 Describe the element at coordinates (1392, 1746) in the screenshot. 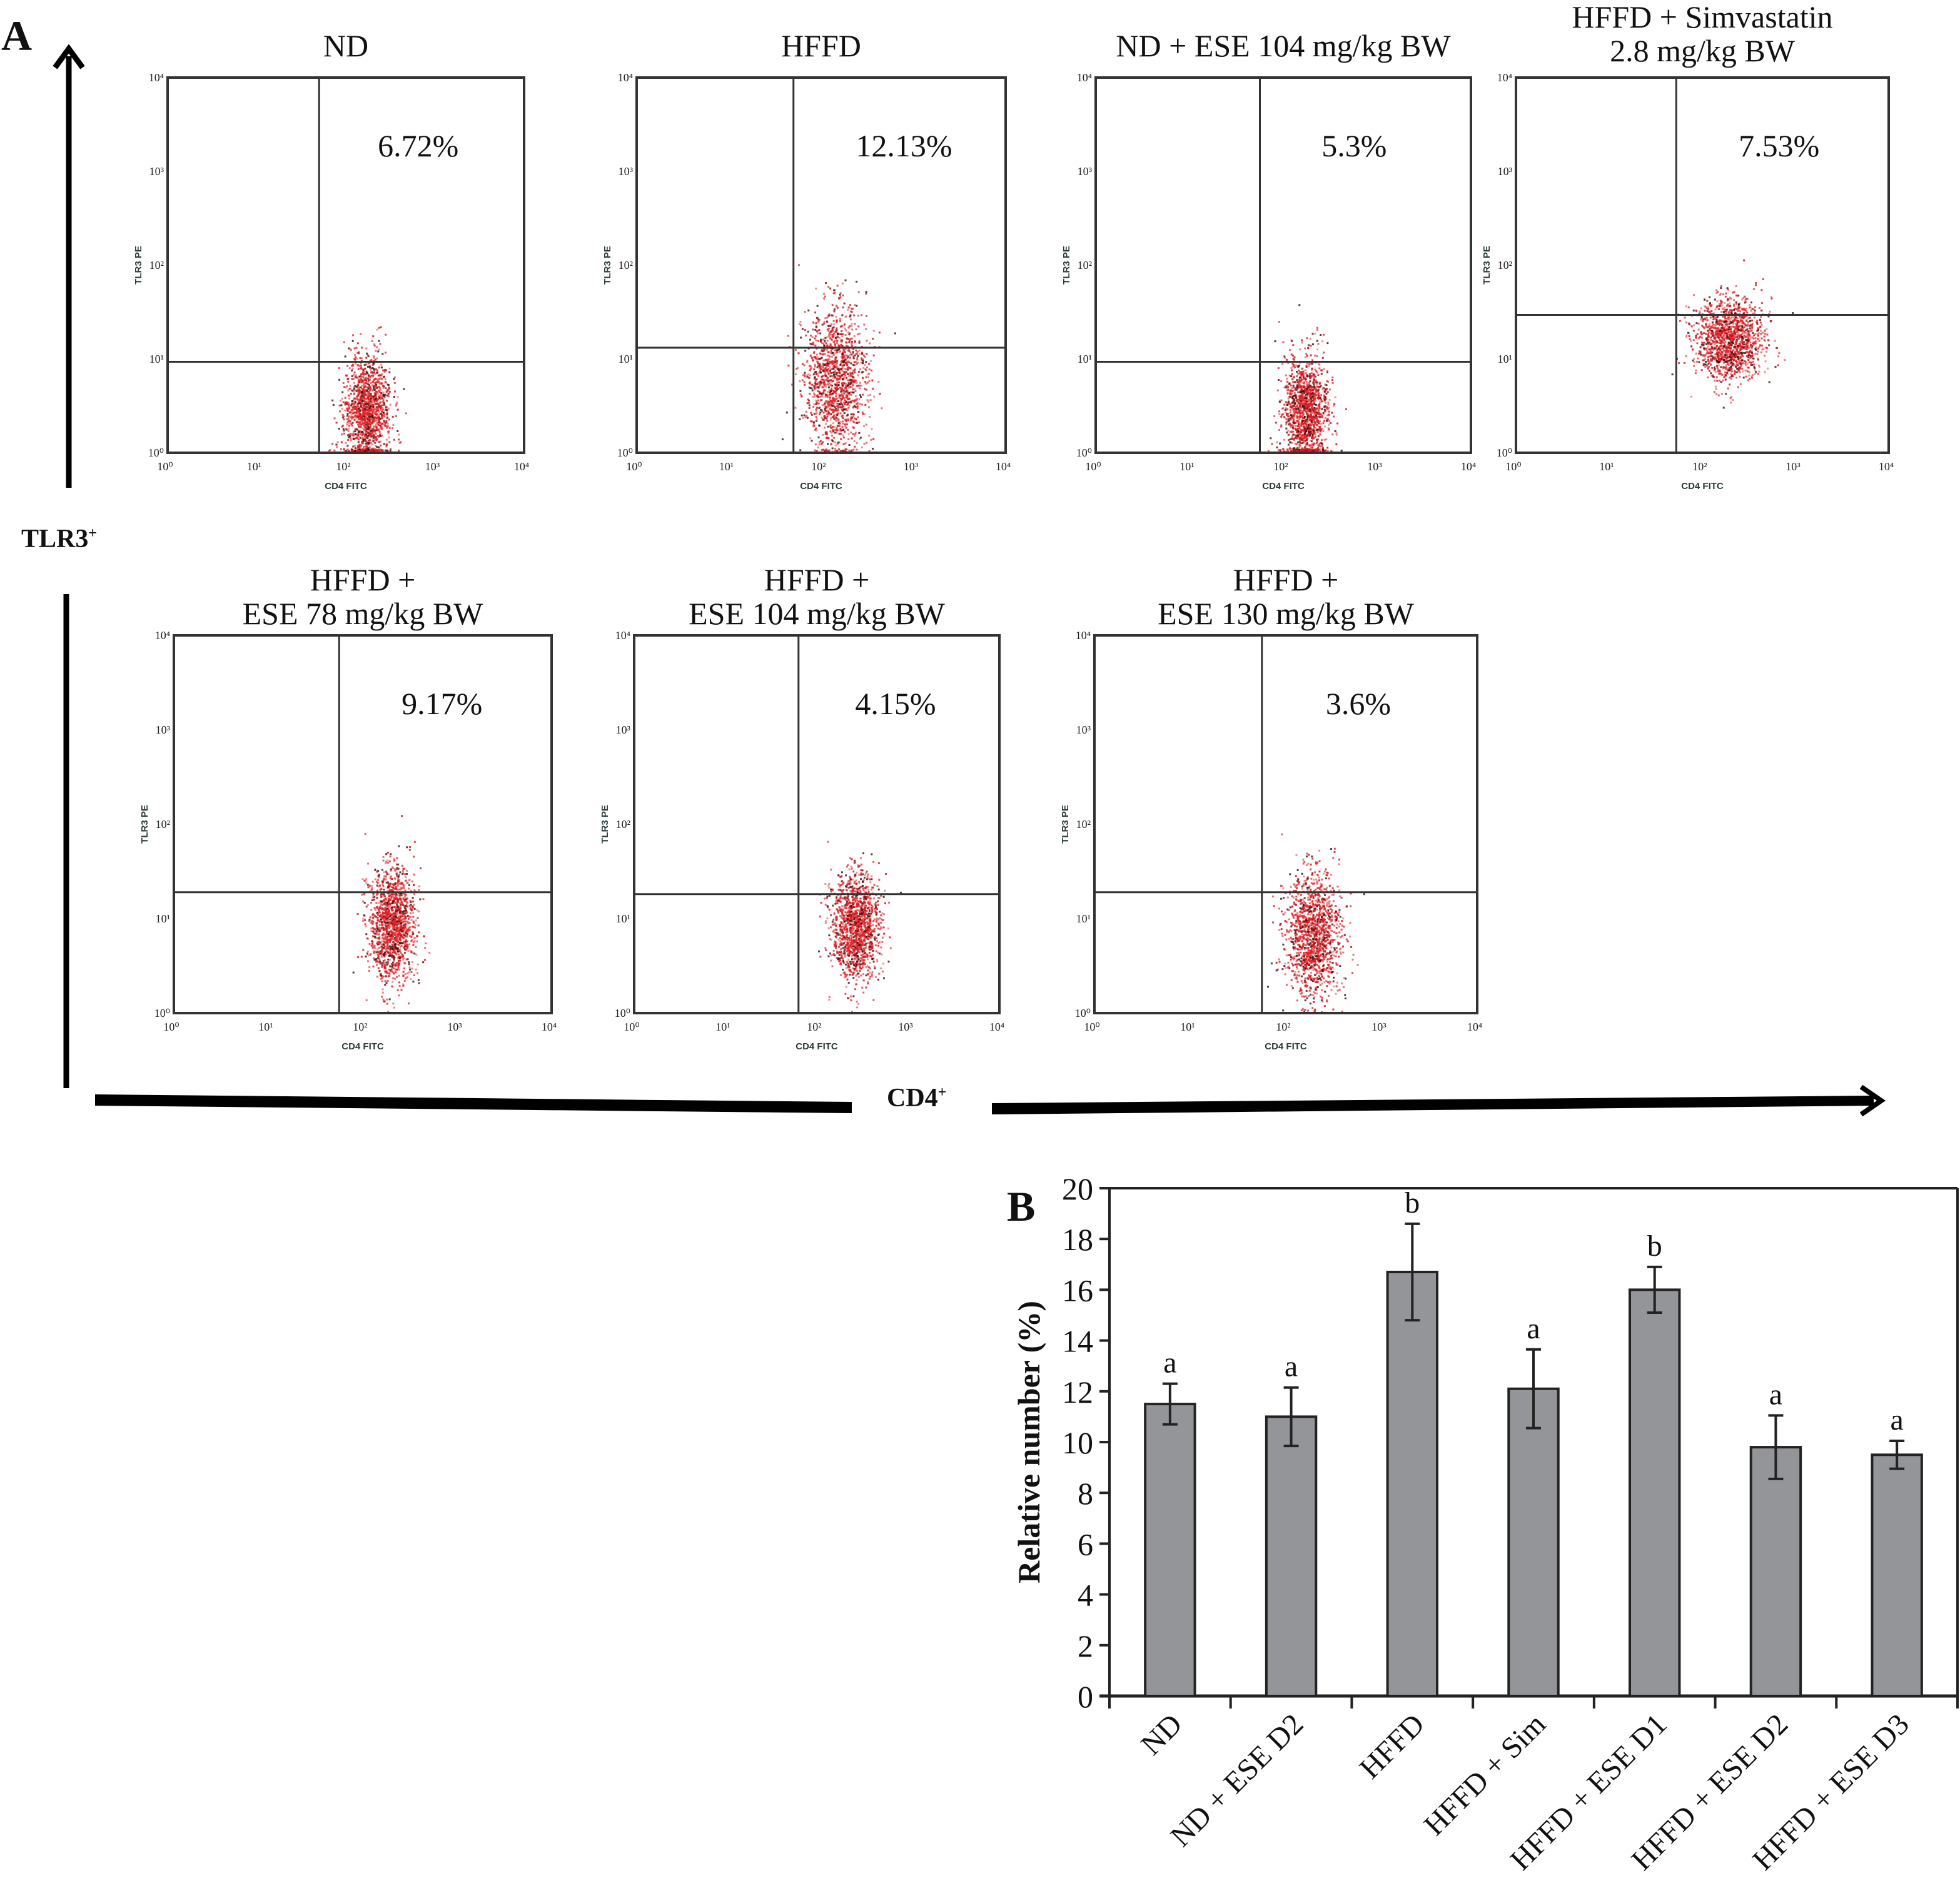

I see `x-tick-label: HFFD` at that location.